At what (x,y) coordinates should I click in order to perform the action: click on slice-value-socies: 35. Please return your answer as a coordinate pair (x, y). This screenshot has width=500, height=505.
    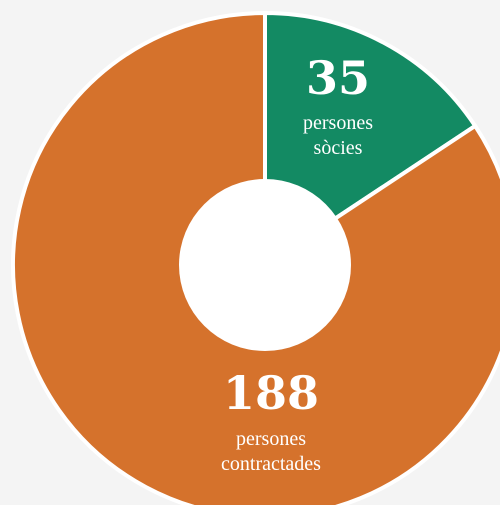
    Looking at the image, I should click on (338, 78).